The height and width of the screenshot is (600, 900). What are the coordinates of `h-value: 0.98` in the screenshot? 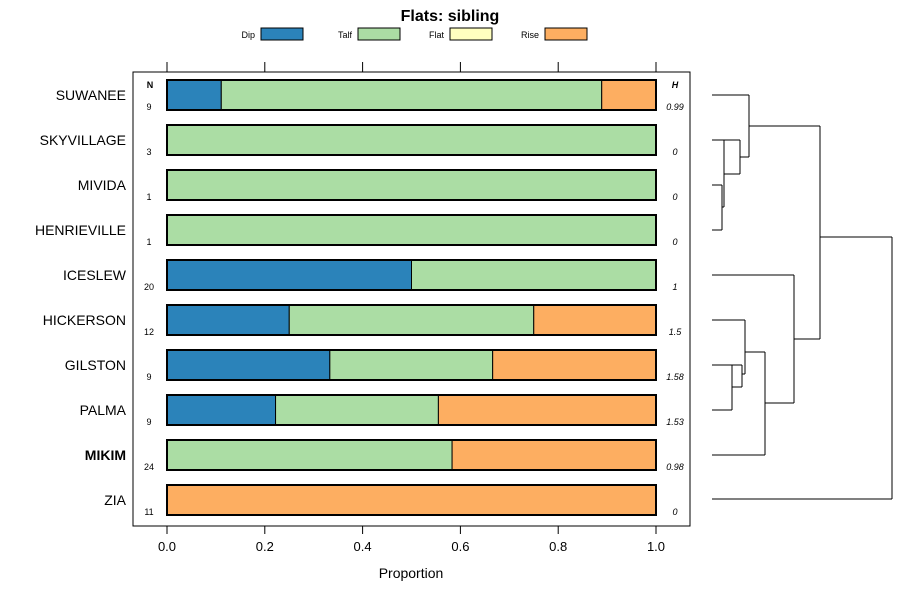 It's located at (675, 467).